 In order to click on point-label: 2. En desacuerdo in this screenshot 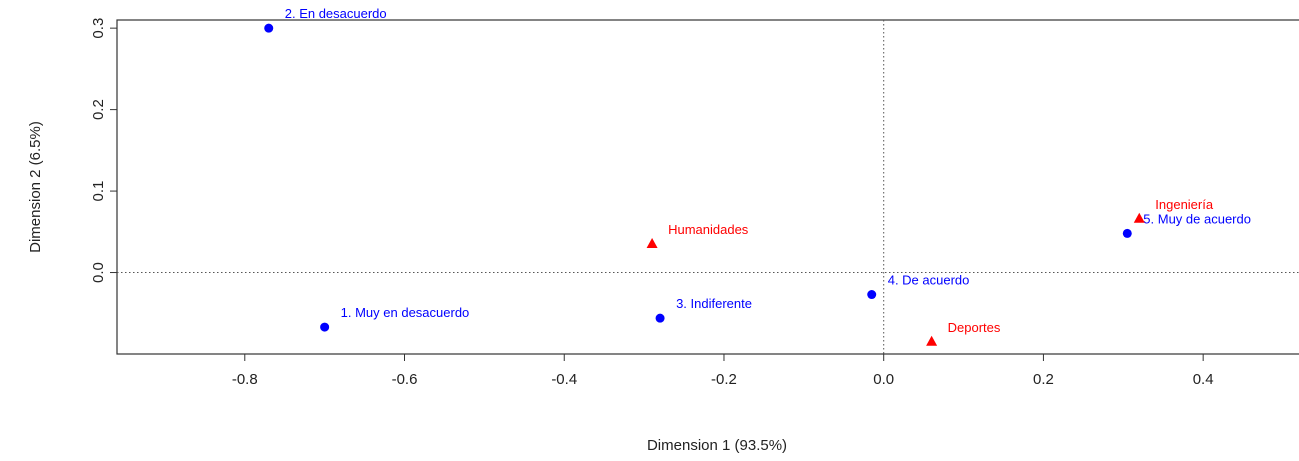, I will do `click(336, 13)`.